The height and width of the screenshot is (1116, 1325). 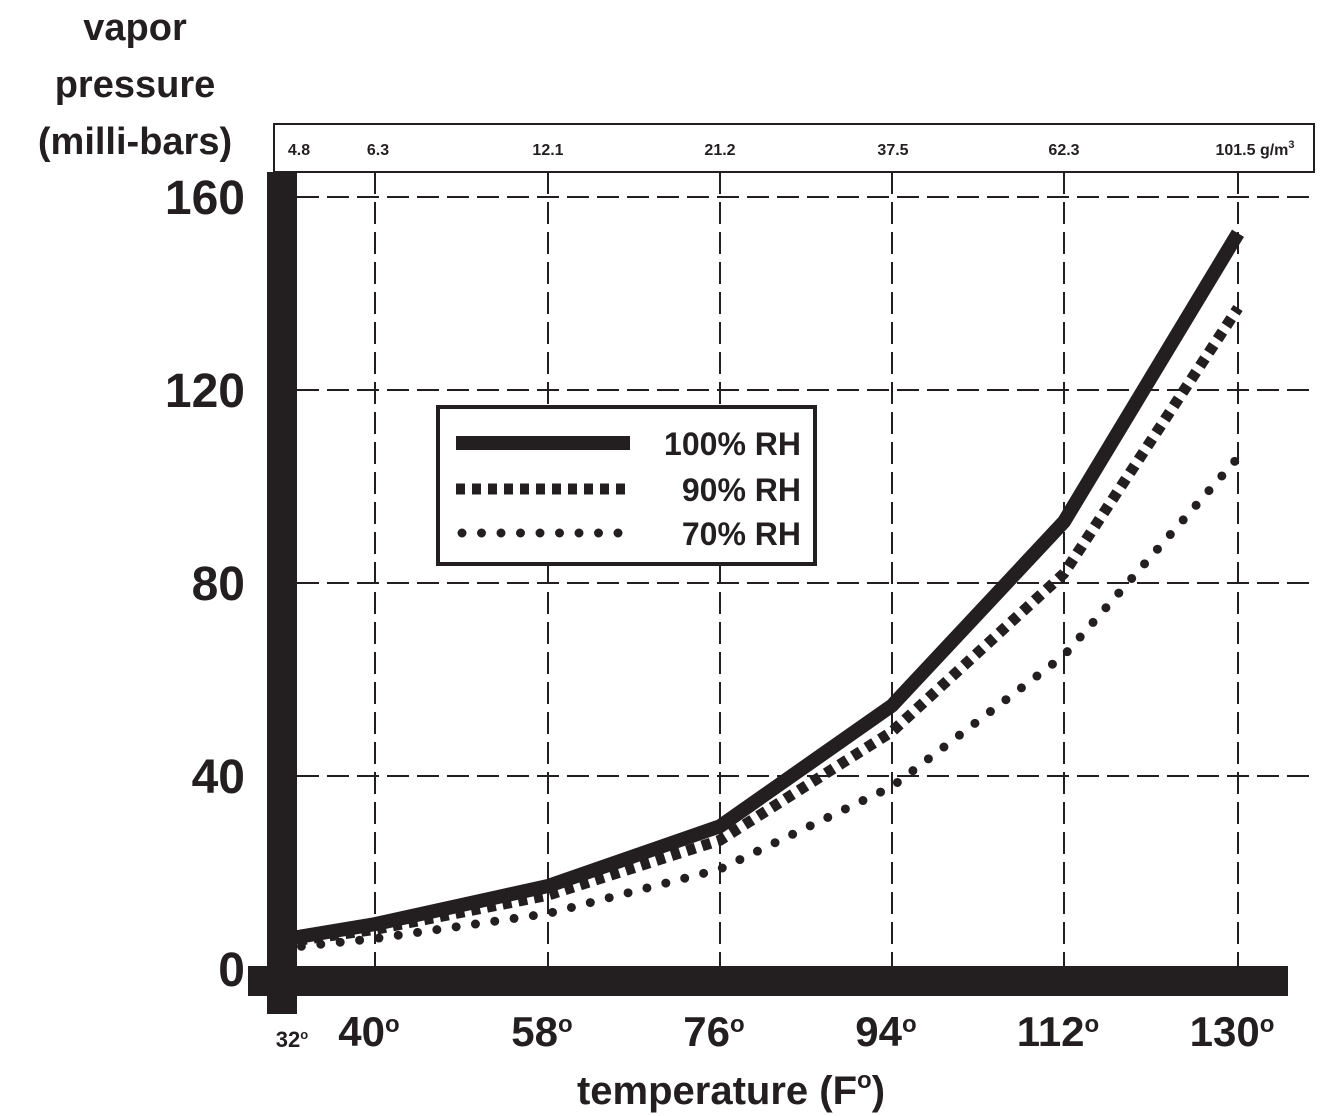 I want to click on y-axis-title-line-3: (milli-bars), so click(x=135, y=142).